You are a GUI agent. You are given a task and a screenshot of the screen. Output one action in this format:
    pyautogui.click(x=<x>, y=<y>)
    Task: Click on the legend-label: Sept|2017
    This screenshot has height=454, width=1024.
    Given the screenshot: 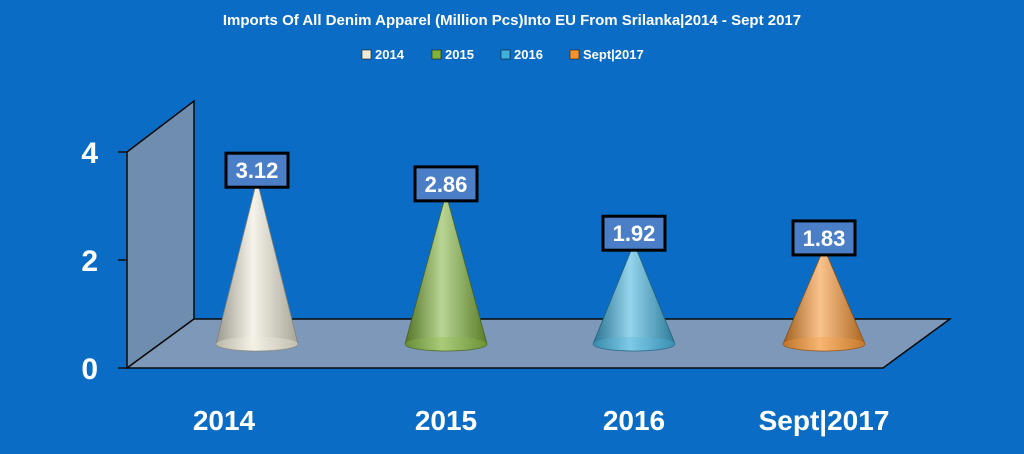 What is the action you would take?
    pyautogui.click(x=613, y=54)
    